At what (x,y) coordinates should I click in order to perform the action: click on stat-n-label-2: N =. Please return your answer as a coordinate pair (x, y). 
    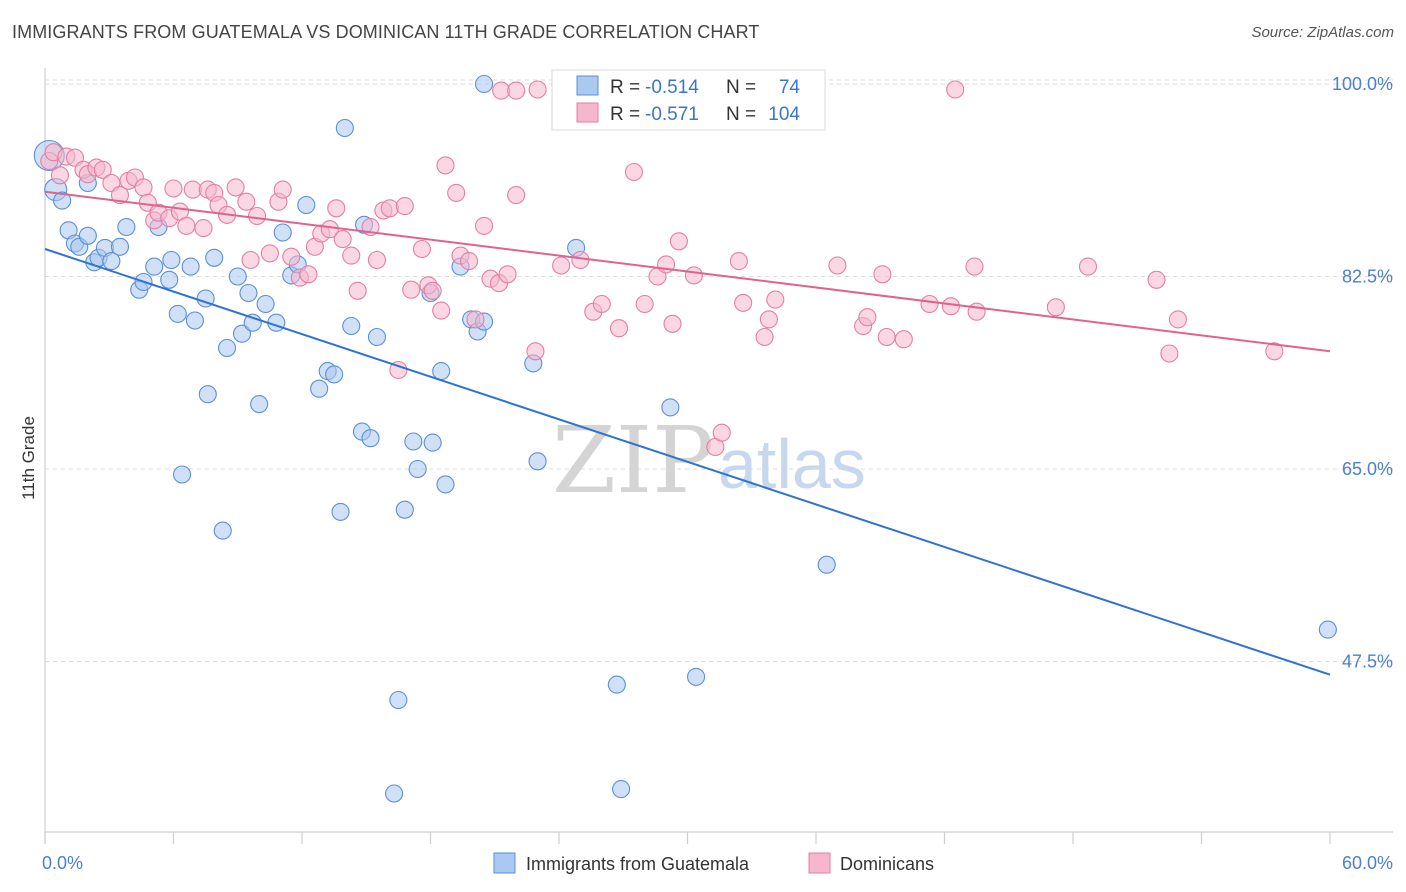
    Looking at the image, I should click on (741, 114).